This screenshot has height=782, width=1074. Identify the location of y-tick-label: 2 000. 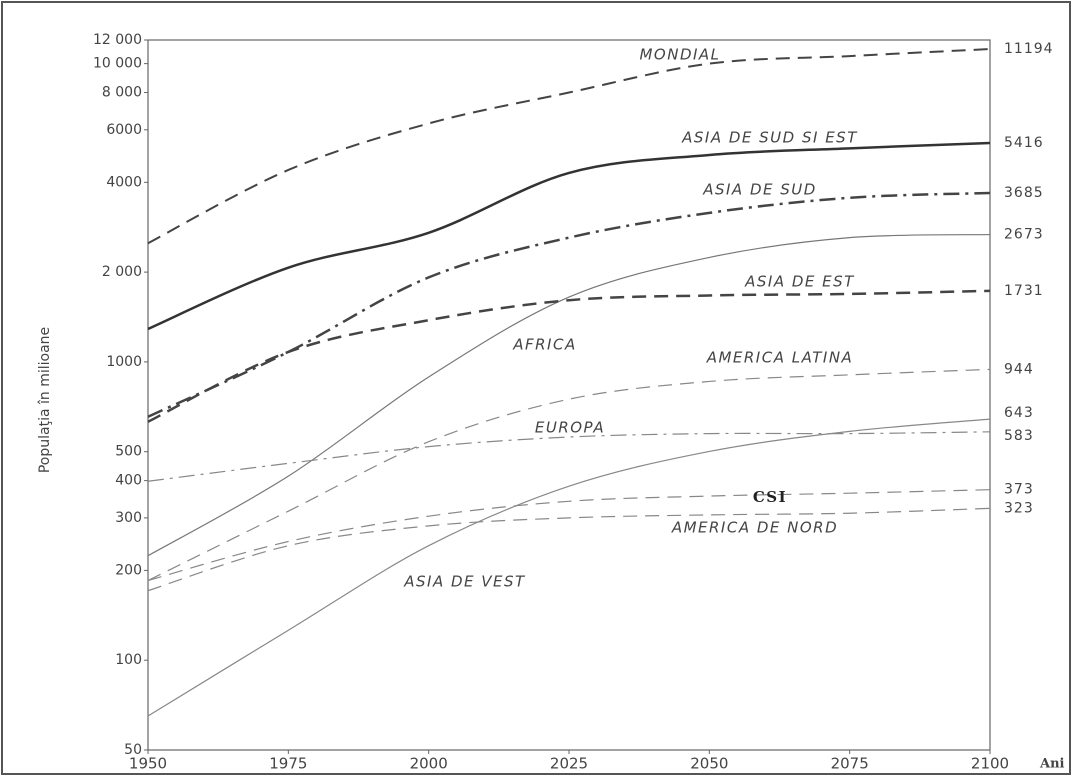
(122, 272).